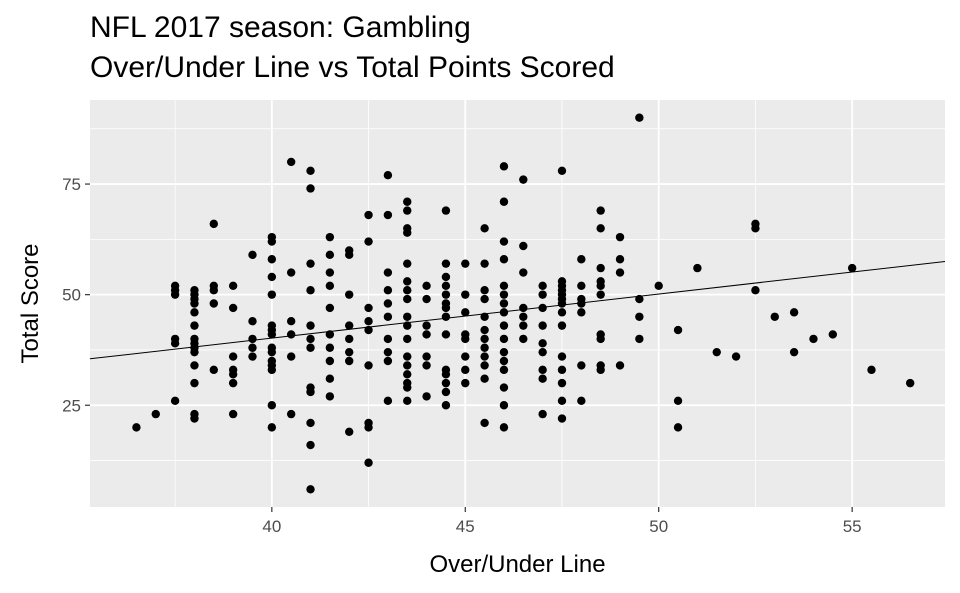 This screenshot has height=593, width=960. What do you see at coordinates (76, 295) in the screenshot?
I see `y-axis: 25 50 75` at bounding box center [76, 295].